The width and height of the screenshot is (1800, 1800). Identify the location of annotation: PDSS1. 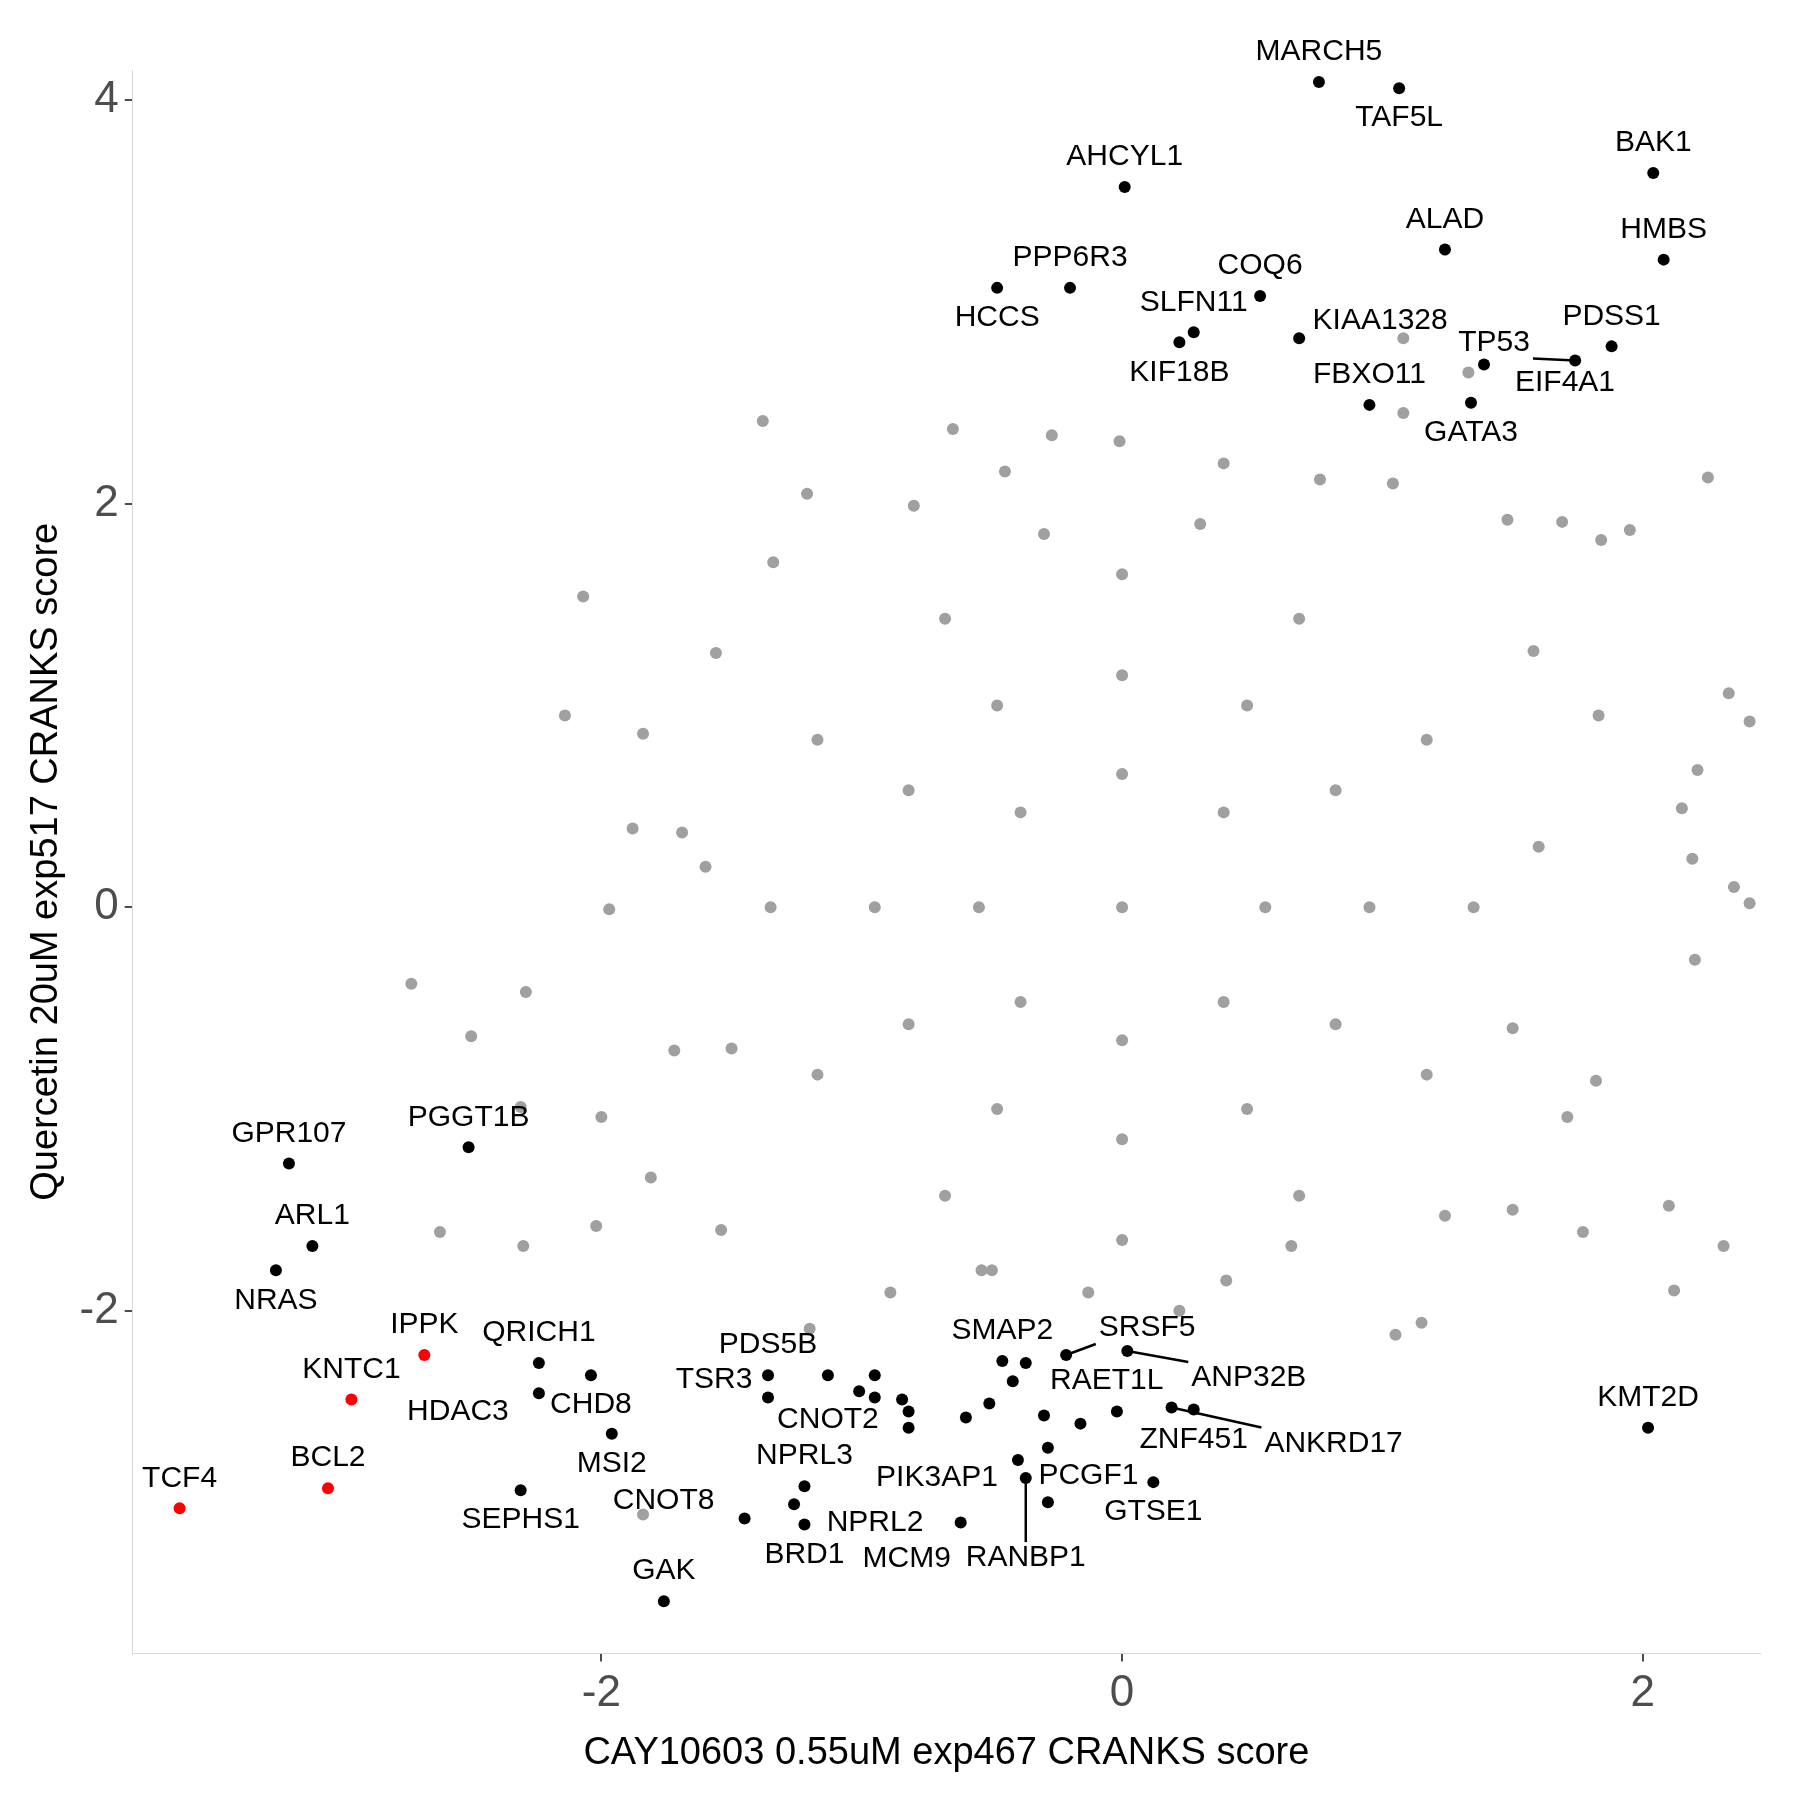
(1611, 314).